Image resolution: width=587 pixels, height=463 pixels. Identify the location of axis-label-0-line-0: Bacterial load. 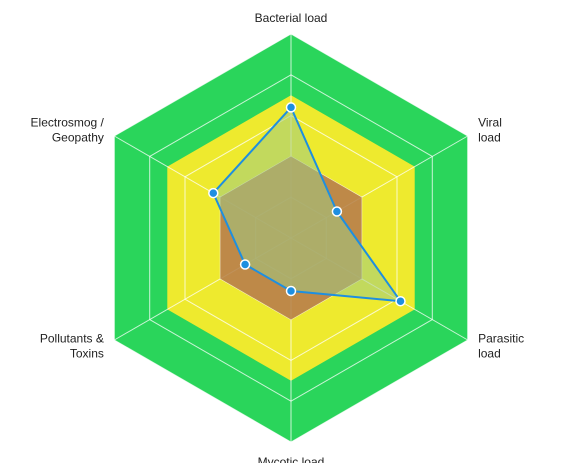
(291, 18).